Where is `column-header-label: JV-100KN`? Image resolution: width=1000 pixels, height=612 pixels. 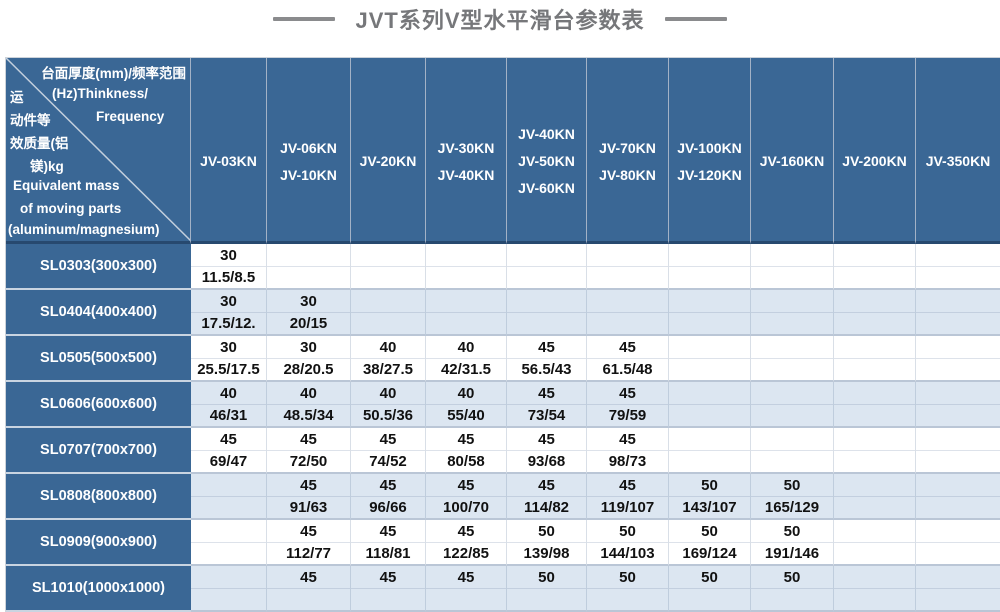
column-header-label: JV-100KN is located at coordinates (709, 147).